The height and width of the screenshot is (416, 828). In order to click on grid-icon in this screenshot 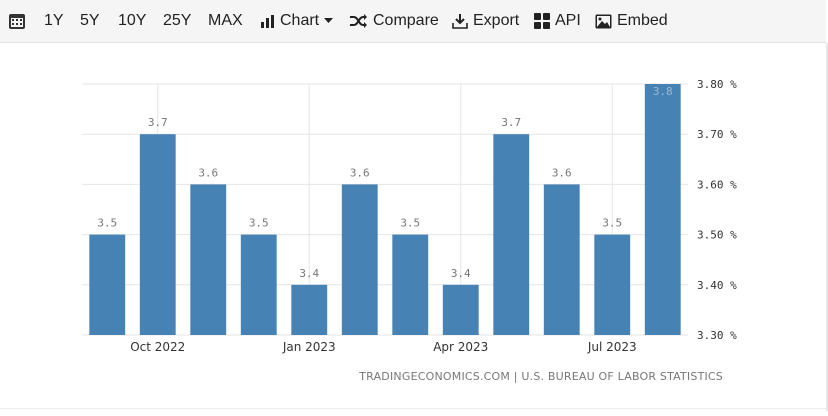, I will do `click(542, 21)`.